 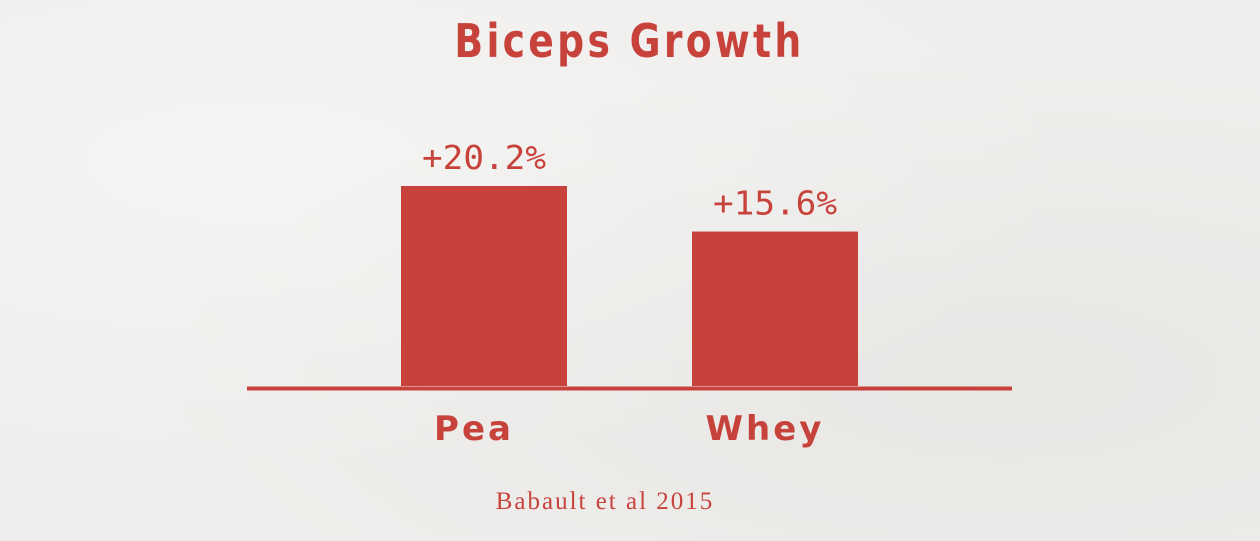 I want to click on data-label-pea: +20.2%, so click(x=484, y=157).